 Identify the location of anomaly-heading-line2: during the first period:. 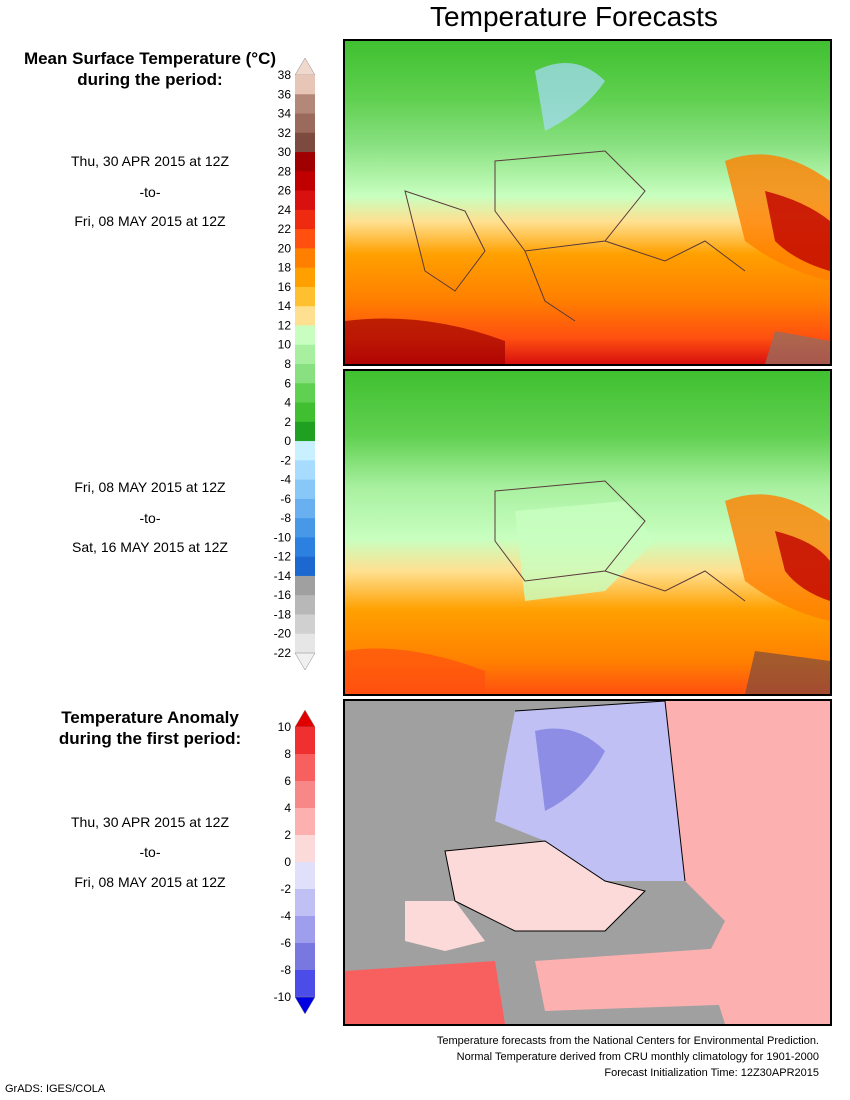
(150, 738).